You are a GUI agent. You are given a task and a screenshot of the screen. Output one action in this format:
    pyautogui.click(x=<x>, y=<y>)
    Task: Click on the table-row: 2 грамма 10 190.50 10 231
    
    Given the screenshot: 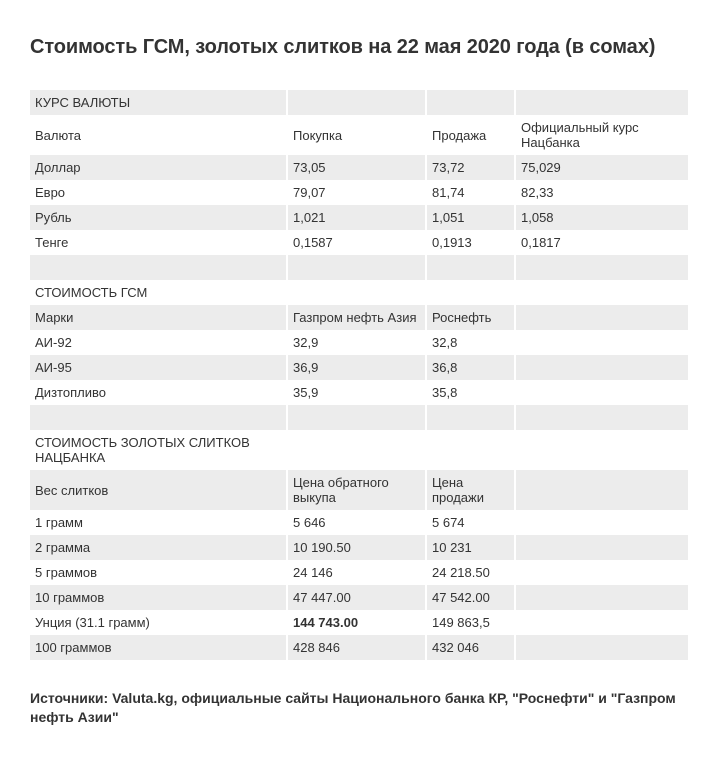 What is the action you would take?
    pyautogui.click(x=359, y=547)
    